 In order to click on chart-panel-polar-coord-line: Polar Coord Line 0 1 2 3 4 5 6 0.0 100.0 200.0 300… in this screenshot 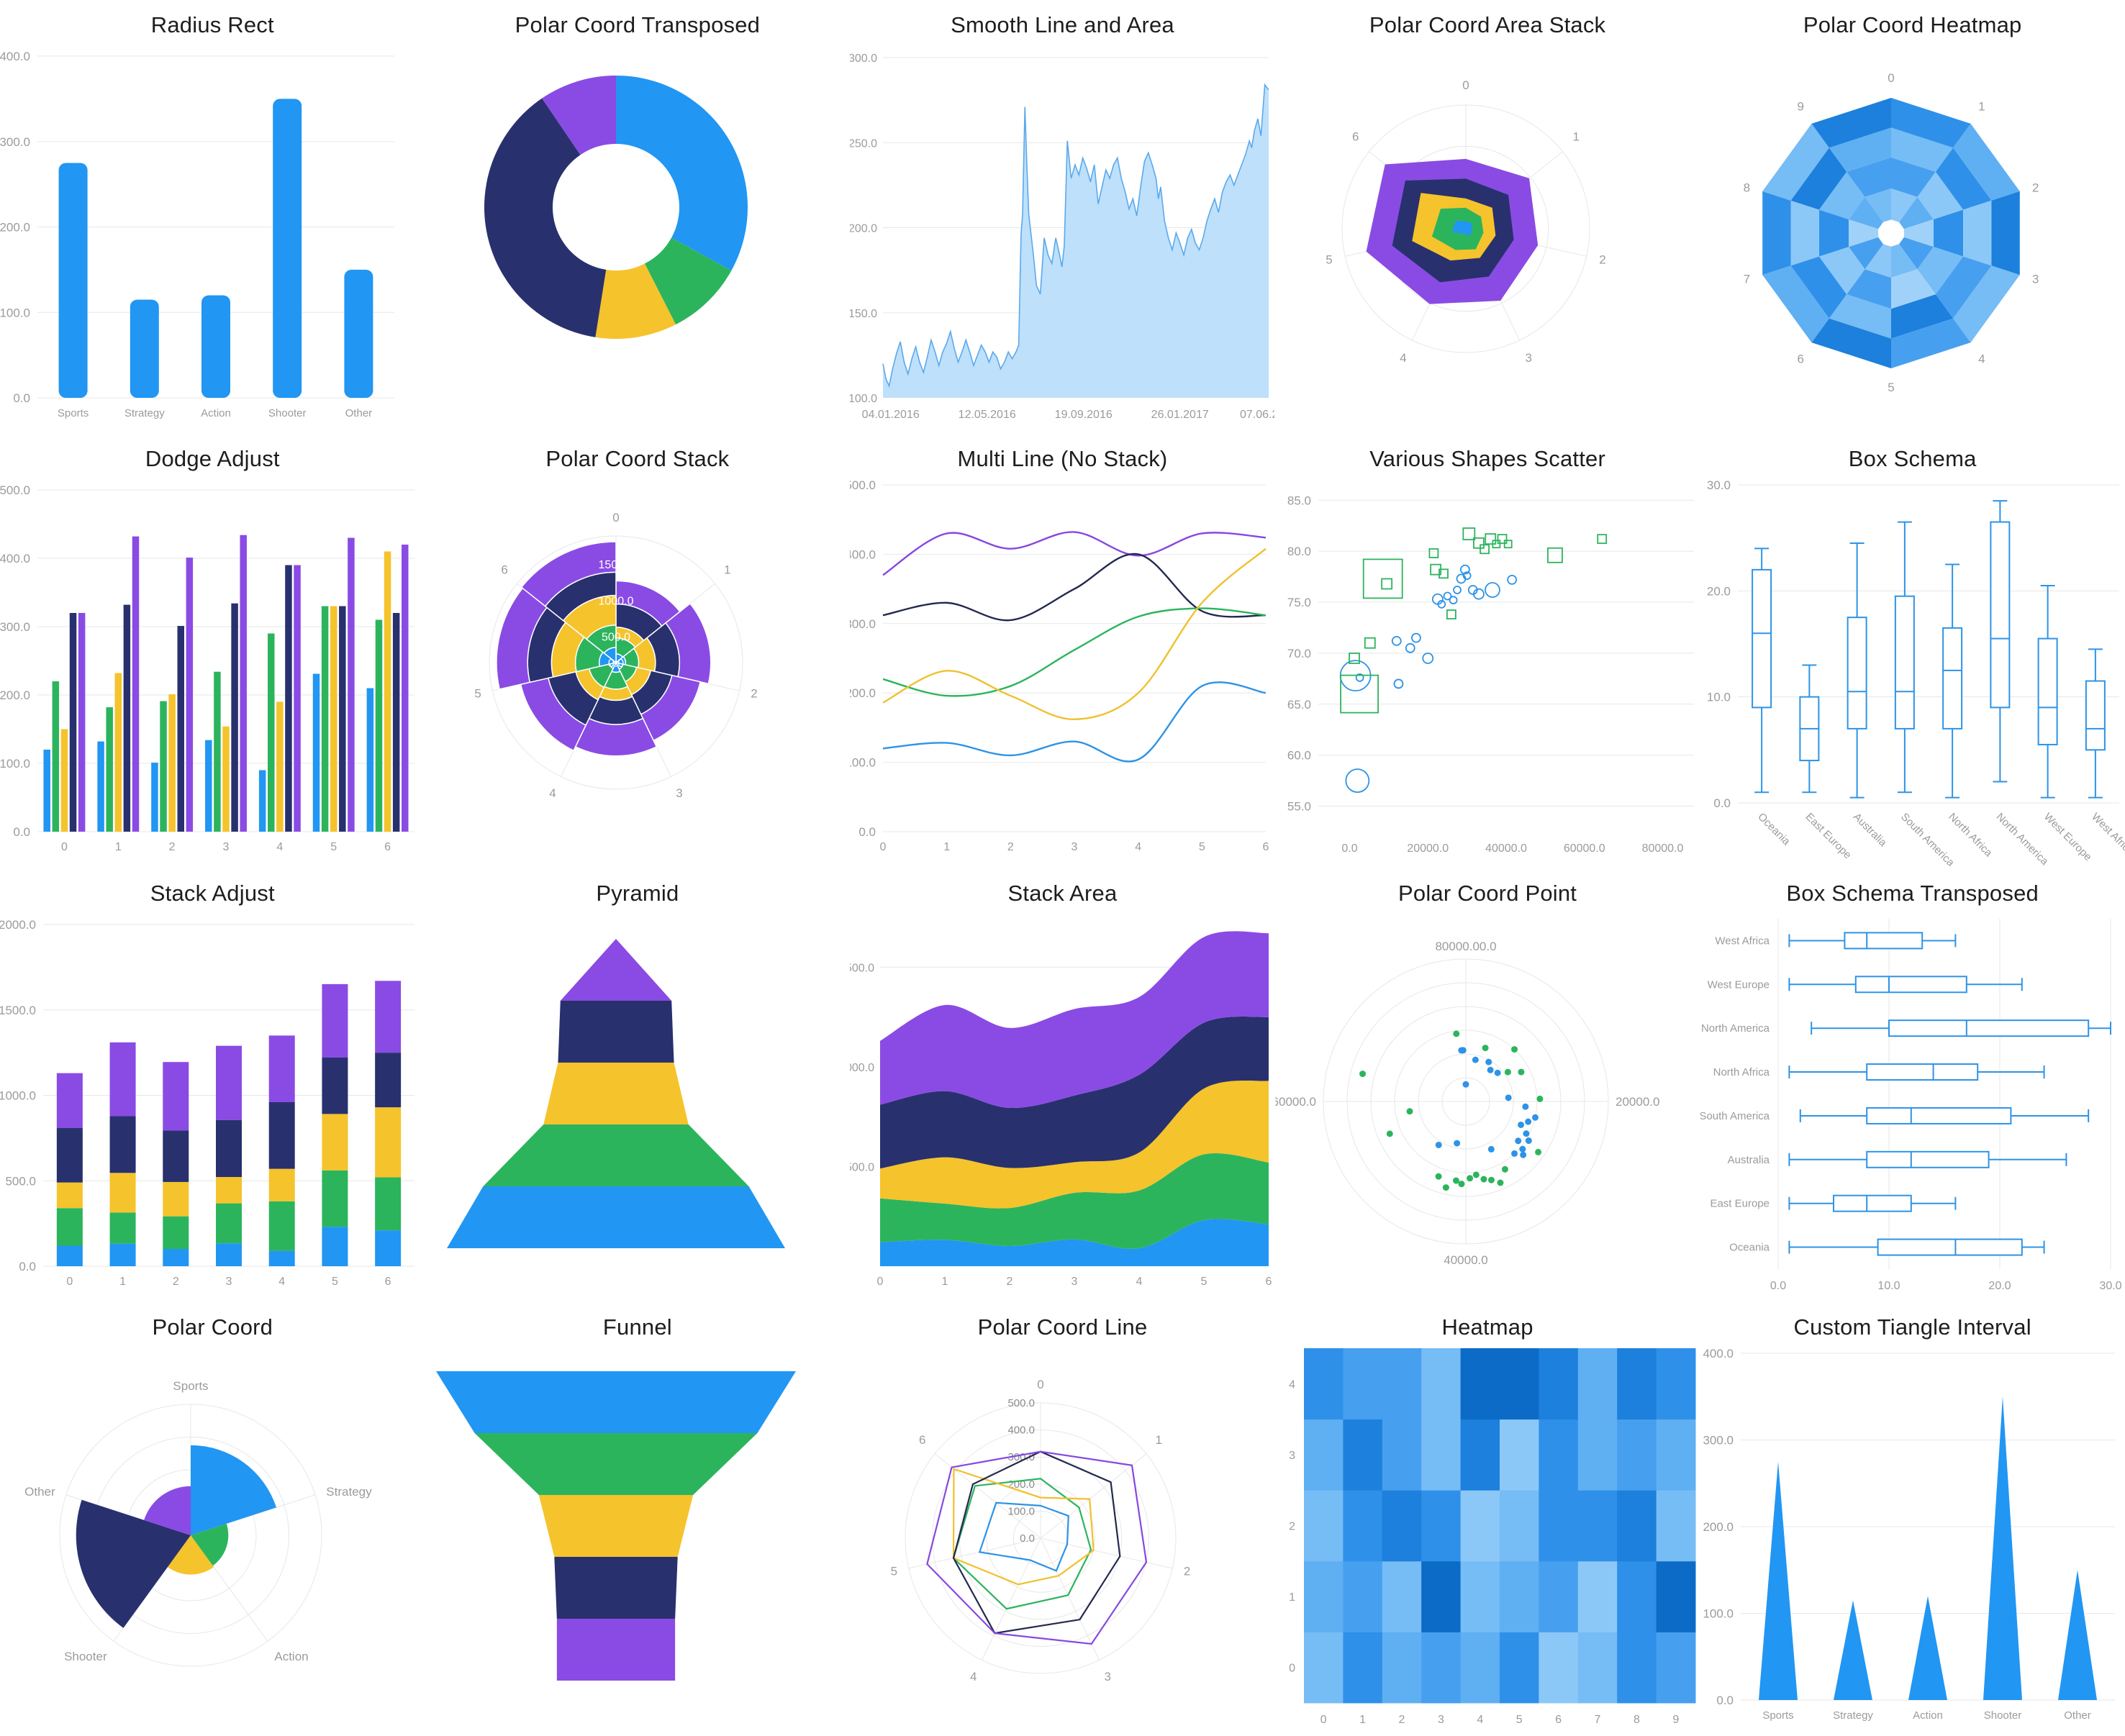, I will do `click(1062, 1519)`.